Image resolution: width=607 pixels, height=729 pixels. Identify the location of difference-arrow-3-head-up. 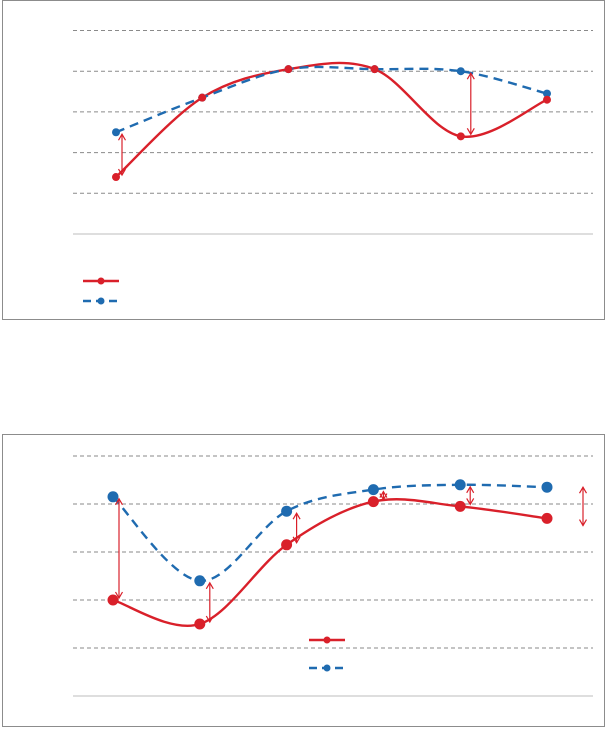
(296, 516).